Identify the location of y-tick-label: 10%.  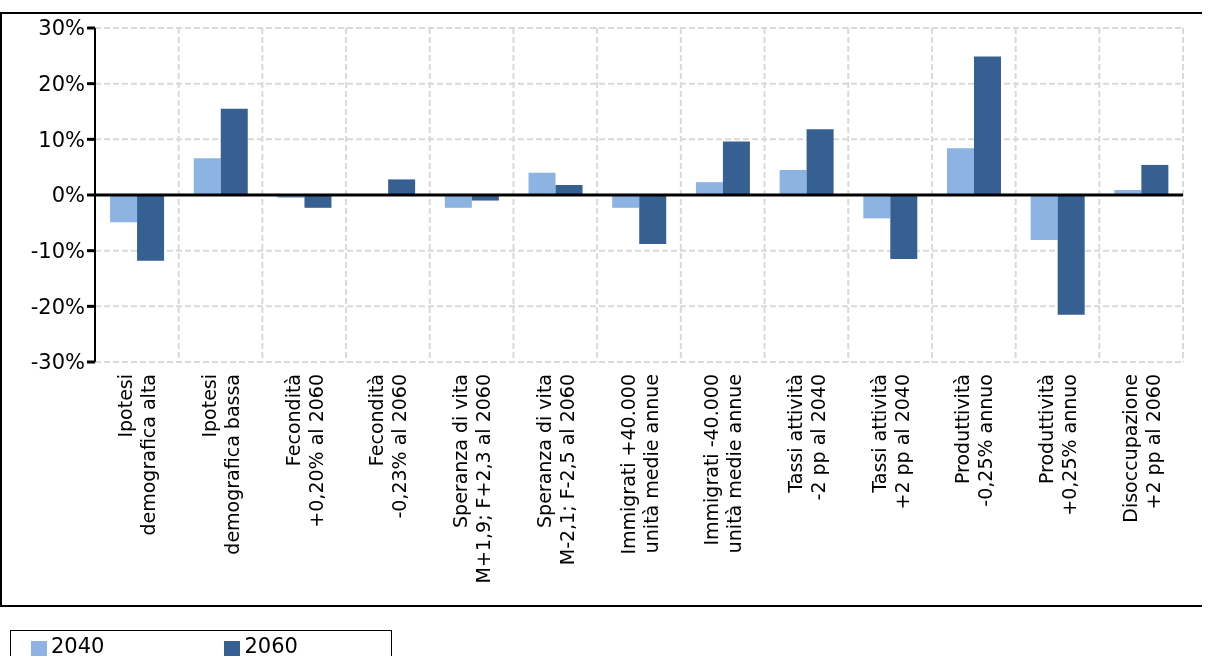
(61, 139).